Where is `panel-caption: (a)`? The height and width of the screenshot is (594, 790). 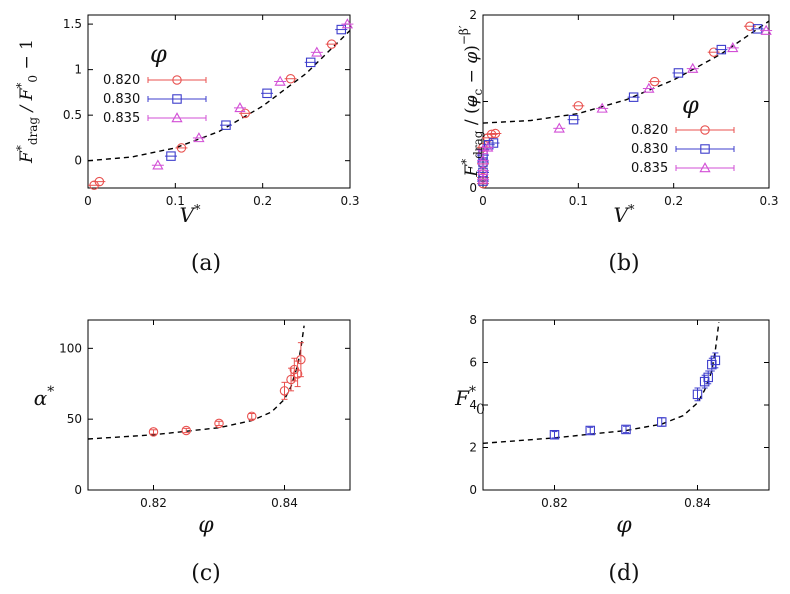
panel-caption: (a) is located at coordinates (206, 263).